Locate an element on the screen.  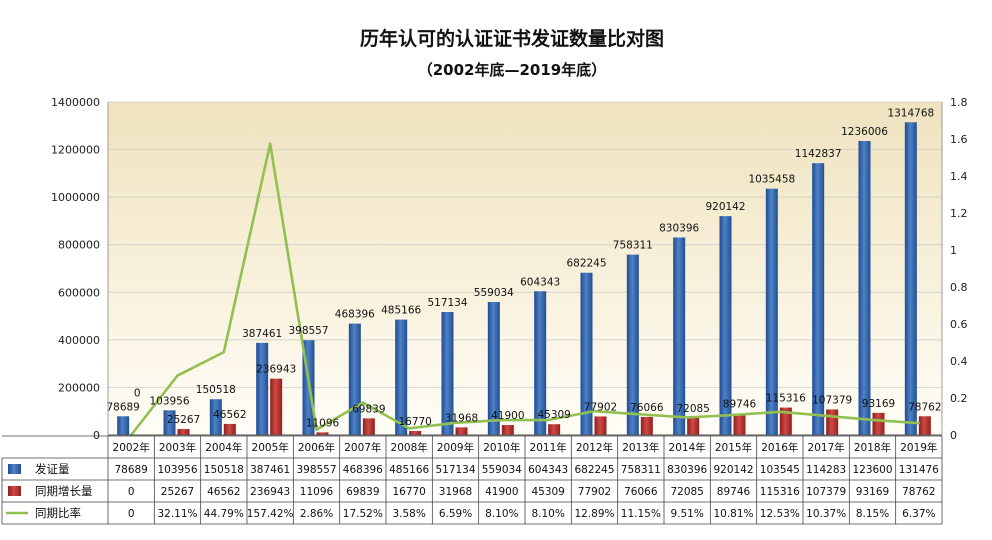
table-cell: 3.58% is located at coordinates (408, 514).